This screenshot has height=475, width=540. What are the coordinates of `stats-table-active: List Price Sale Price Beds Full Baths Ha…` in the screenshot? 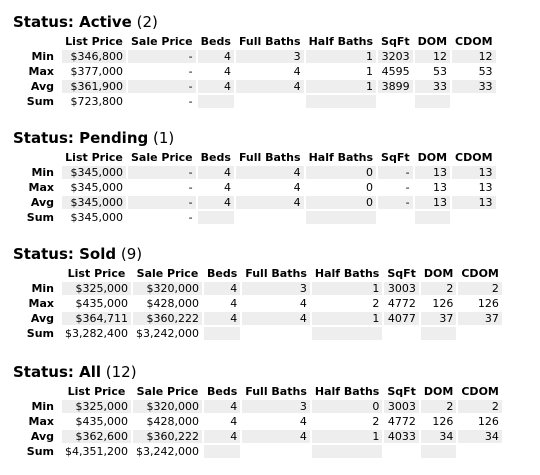 It's located at (255, 71).